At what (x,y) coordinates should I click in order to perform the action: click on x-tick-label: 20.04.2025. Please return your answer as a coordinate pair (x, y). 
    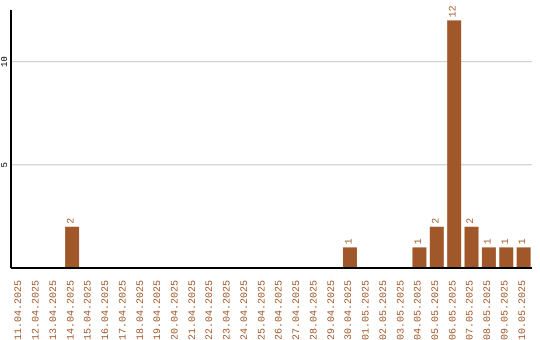
    Looking at the image, I should click on (176, 310).